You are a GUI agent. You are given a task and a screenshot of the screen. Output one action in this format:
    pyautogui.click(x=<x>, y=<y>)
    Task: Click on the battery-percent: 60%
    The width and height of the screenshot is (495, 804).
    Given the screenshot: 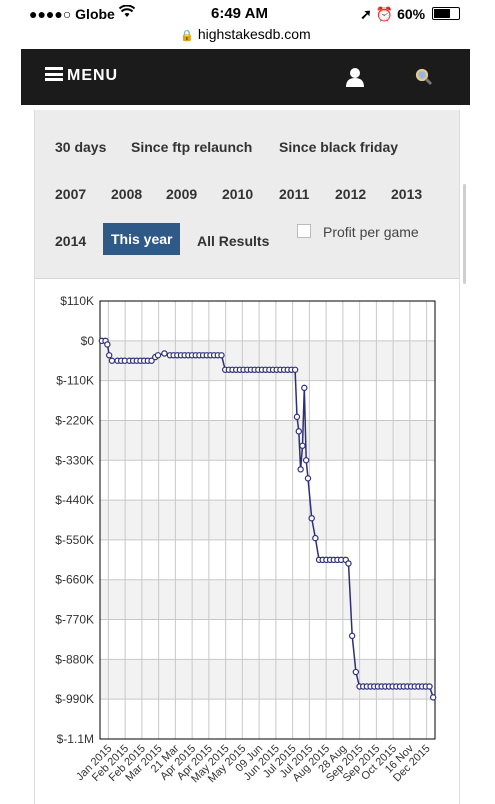 What is the action you would take?
    pyautogui.click(x=411, y=14)
    